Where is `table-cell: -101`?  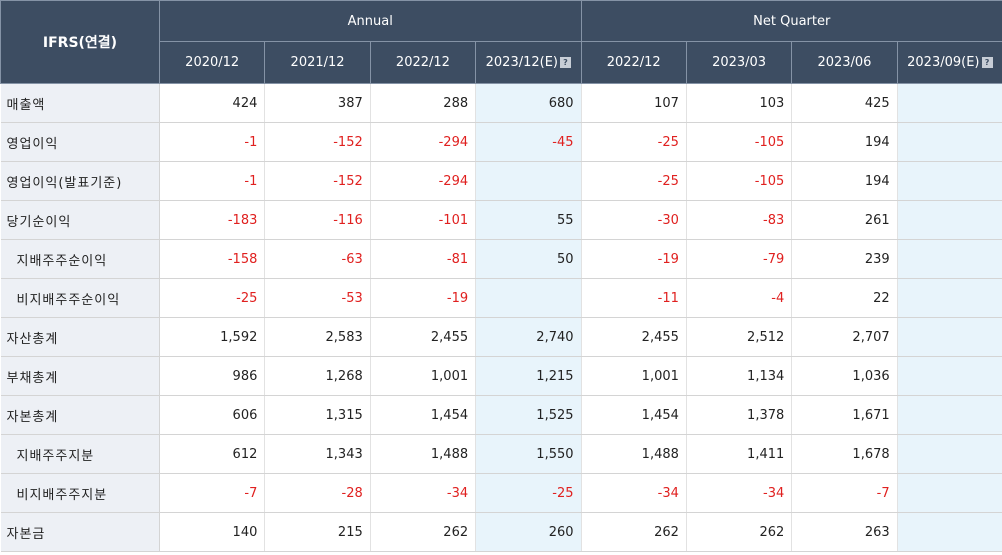 table-cell: -101 is located at coordinates (423, 220).